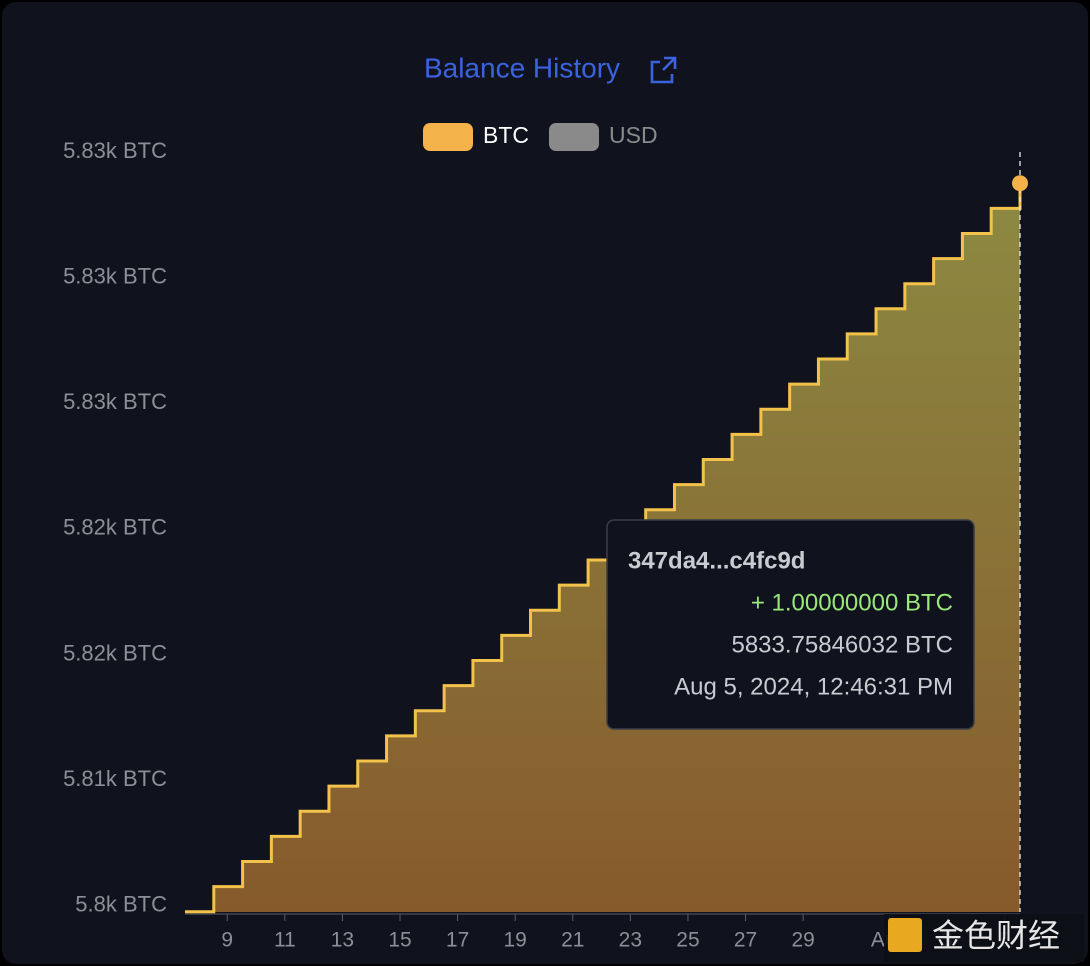  What do you see at coordinates (540, 136) in the screenshot?
I see `legend: BTC USD` at bounding box center [540, 136].